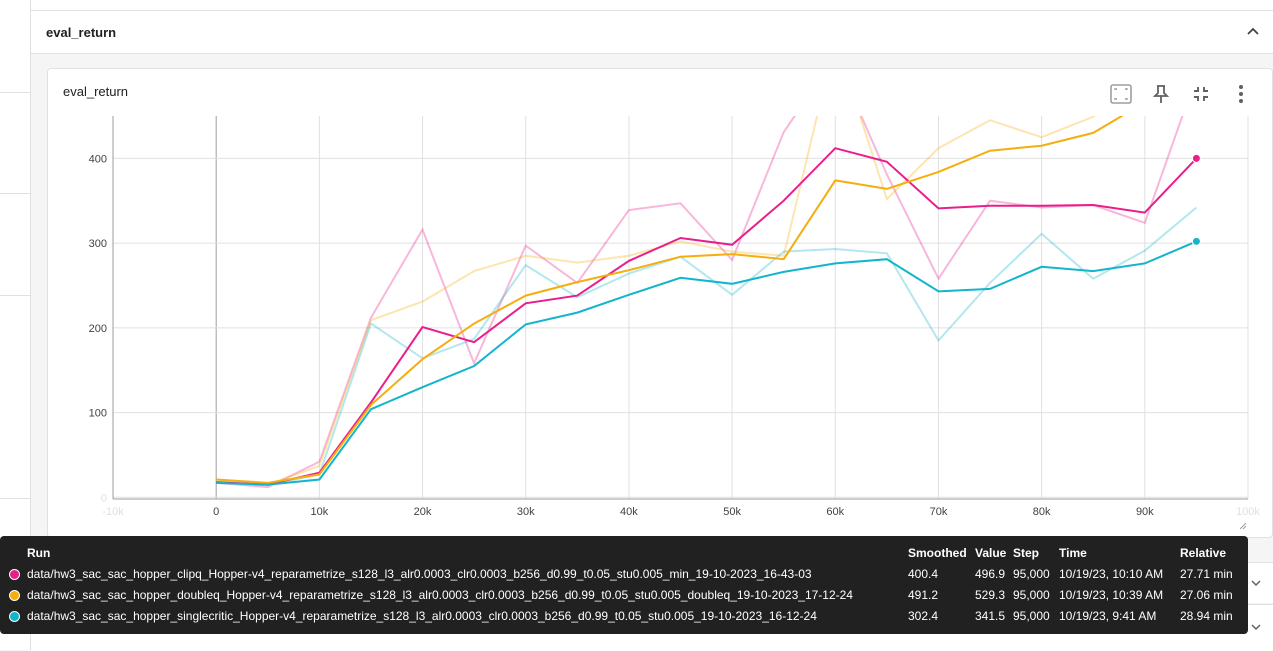 This screenshot has height=651, width=1273. What do you see at coordinates (423, 512) in the screenshot?
I see `x-tick-label: 20k` at bounding box center [423, 512].